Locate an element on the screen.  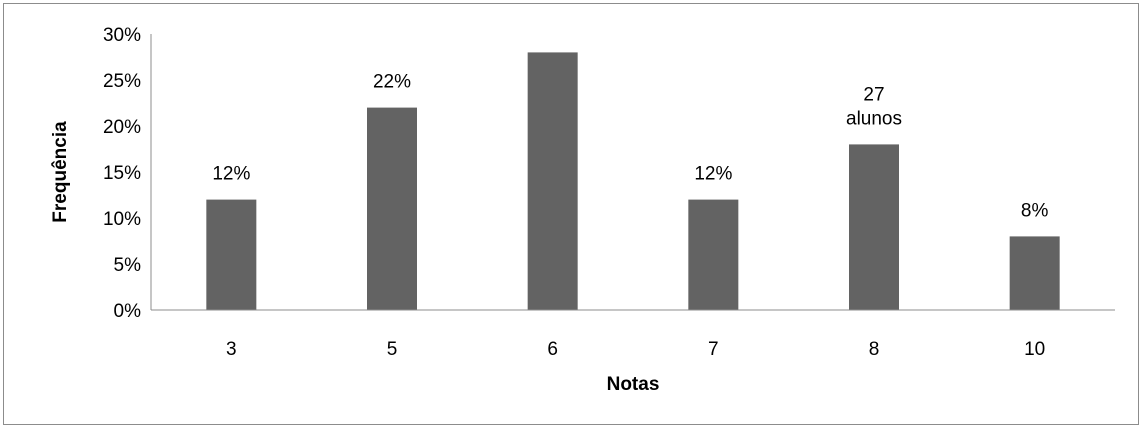
x-tick-label: 7 is located at coordinates (713, 349).